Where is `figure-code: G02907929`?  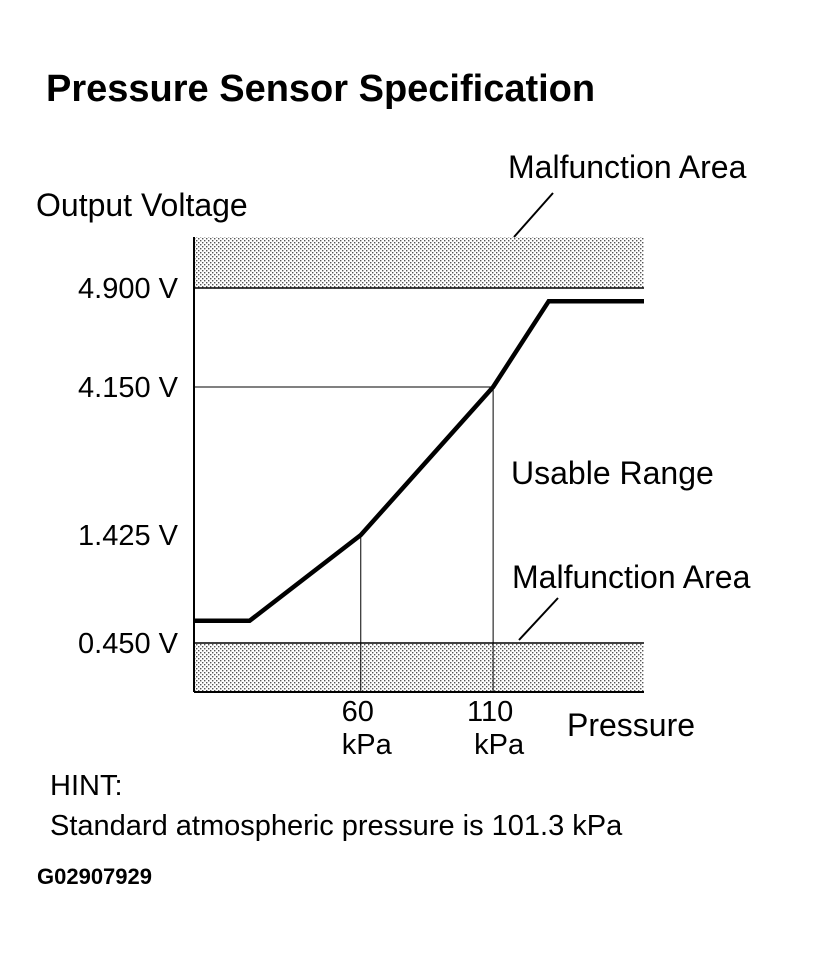
figure-code: G02907929 is located at coordinates (94, 876).